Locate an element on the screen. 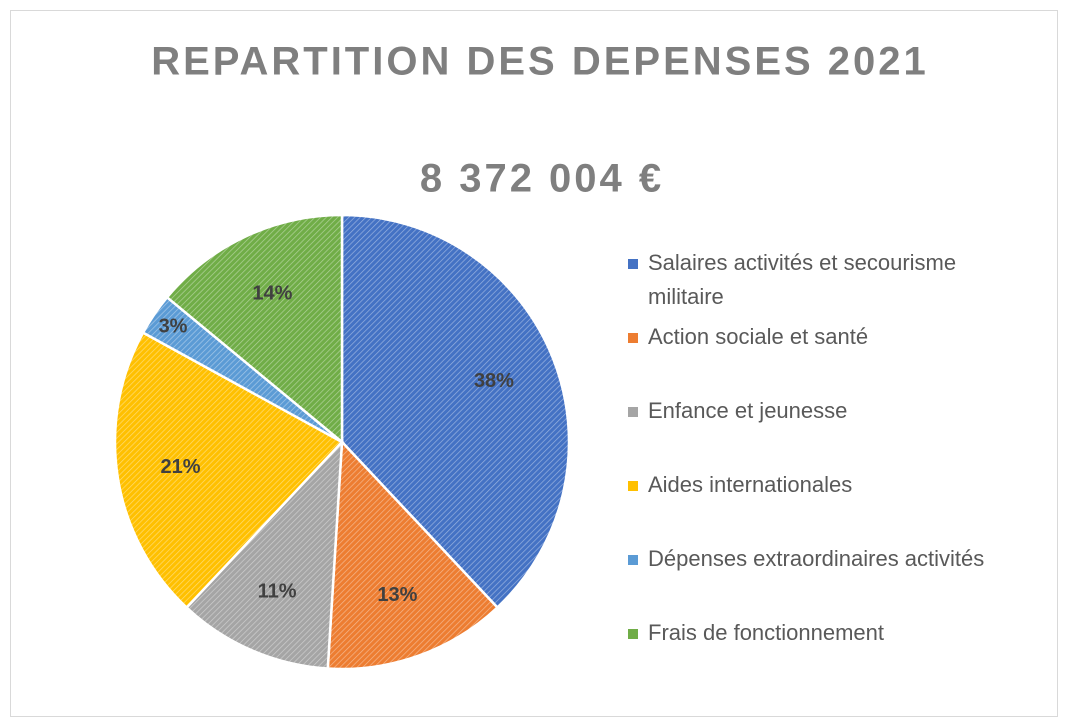  data-label: 38% is located at coordinates (494, 381).